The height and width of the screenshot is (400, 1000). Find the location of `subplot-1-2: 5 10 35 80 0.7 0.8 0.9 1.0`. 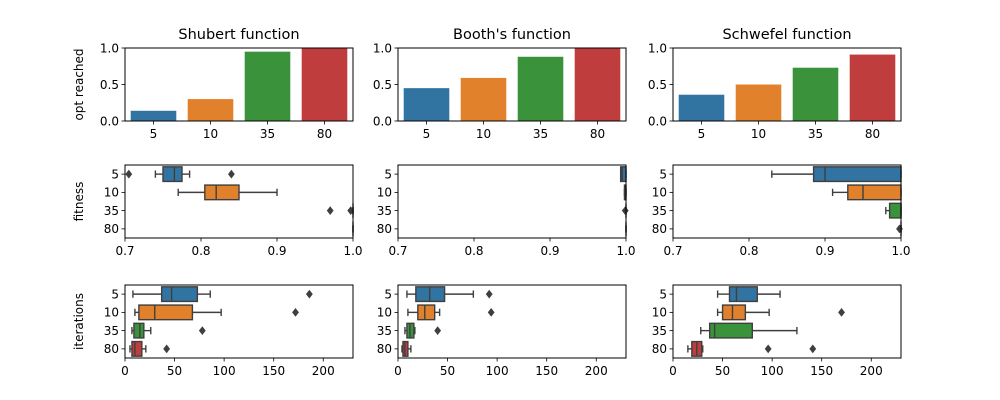

subplot-1-2: 5 10 35 80 0.7 0.8 0.9 1.0 is located at coordinates (781, 211).